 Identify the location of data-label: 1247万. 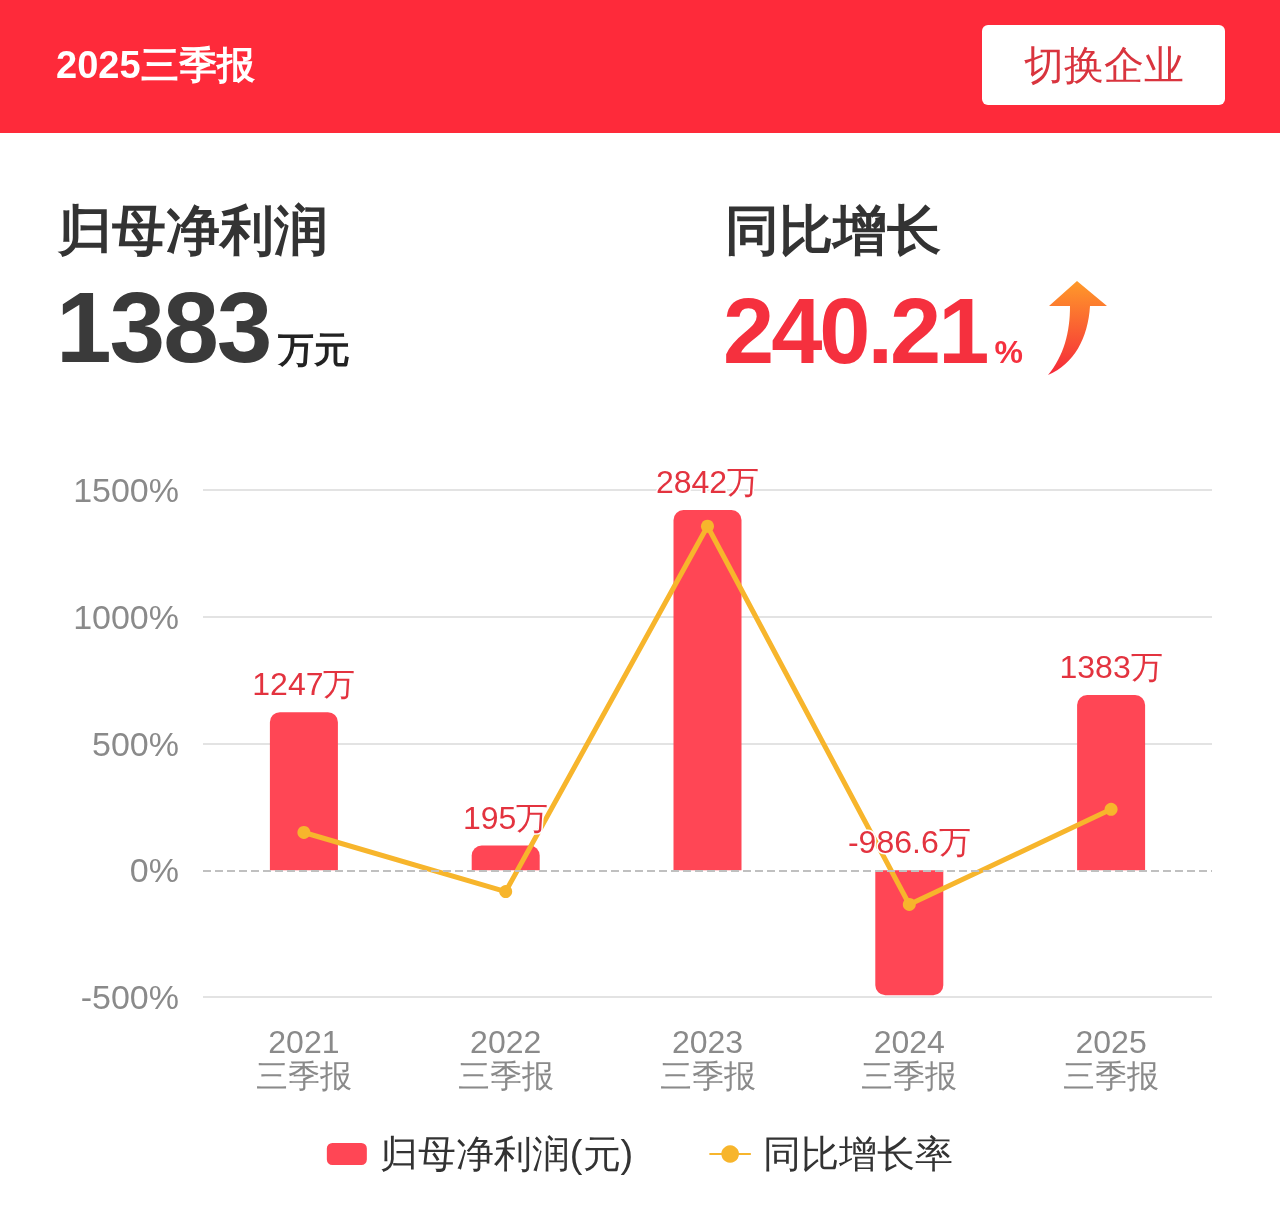
(304, 684).